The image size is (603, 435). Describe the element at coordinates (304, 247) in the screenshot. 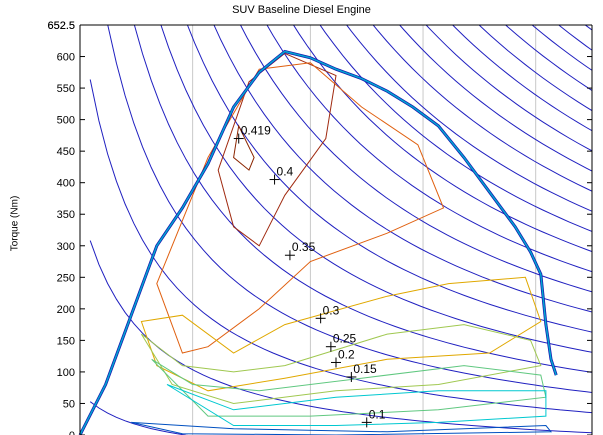

I see `contour-label: 0.35` at that location.